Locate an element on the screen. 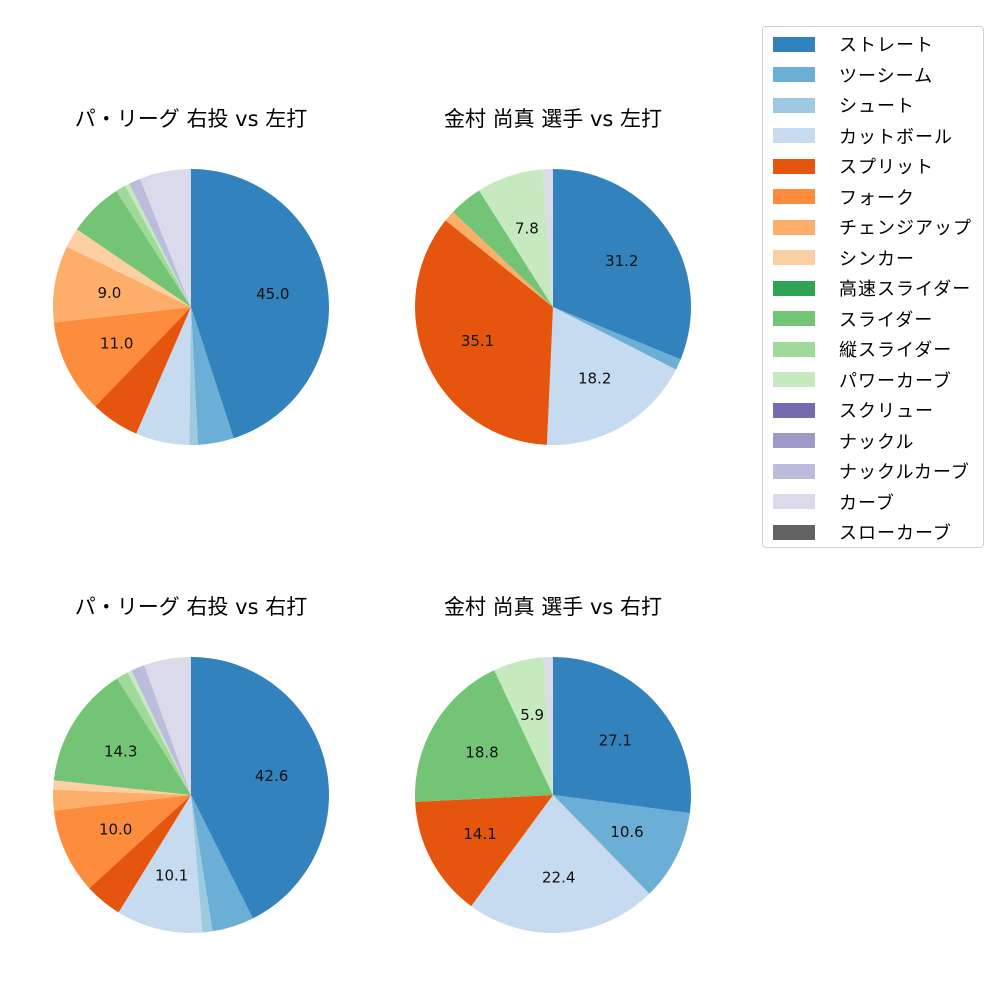 This screenshot has height=1008, width=1000. legend-item: スライダー is located at coordinates (853, 319).